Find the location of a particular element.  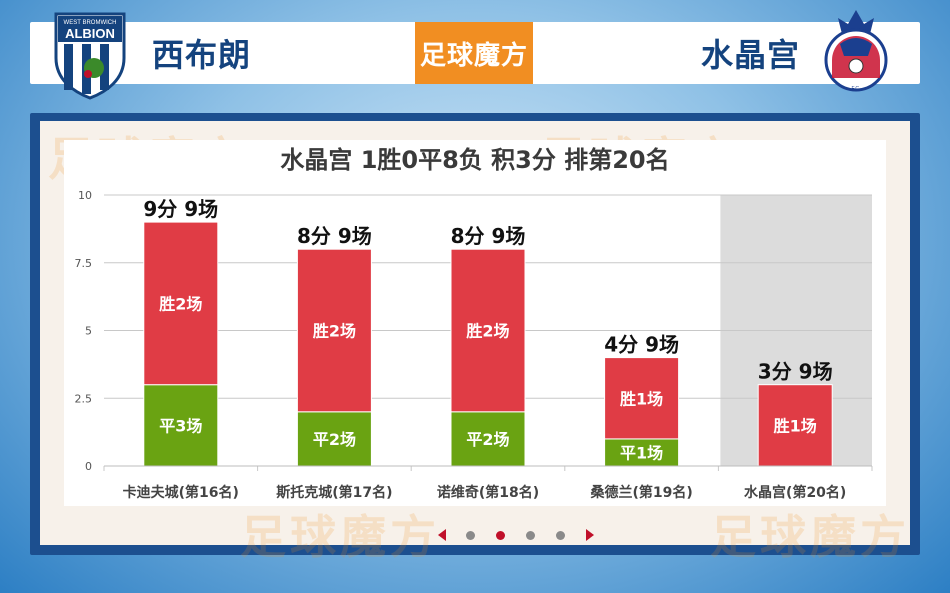

x-tick-label: 诺维奇(第18名) is located at coordinates (488, 492).